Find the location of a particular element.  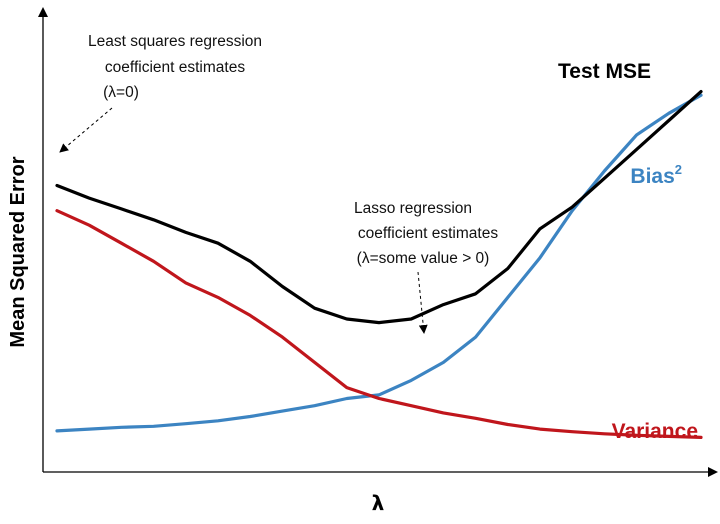

series-label-variance: Variance is located at coordinates (655, 431).